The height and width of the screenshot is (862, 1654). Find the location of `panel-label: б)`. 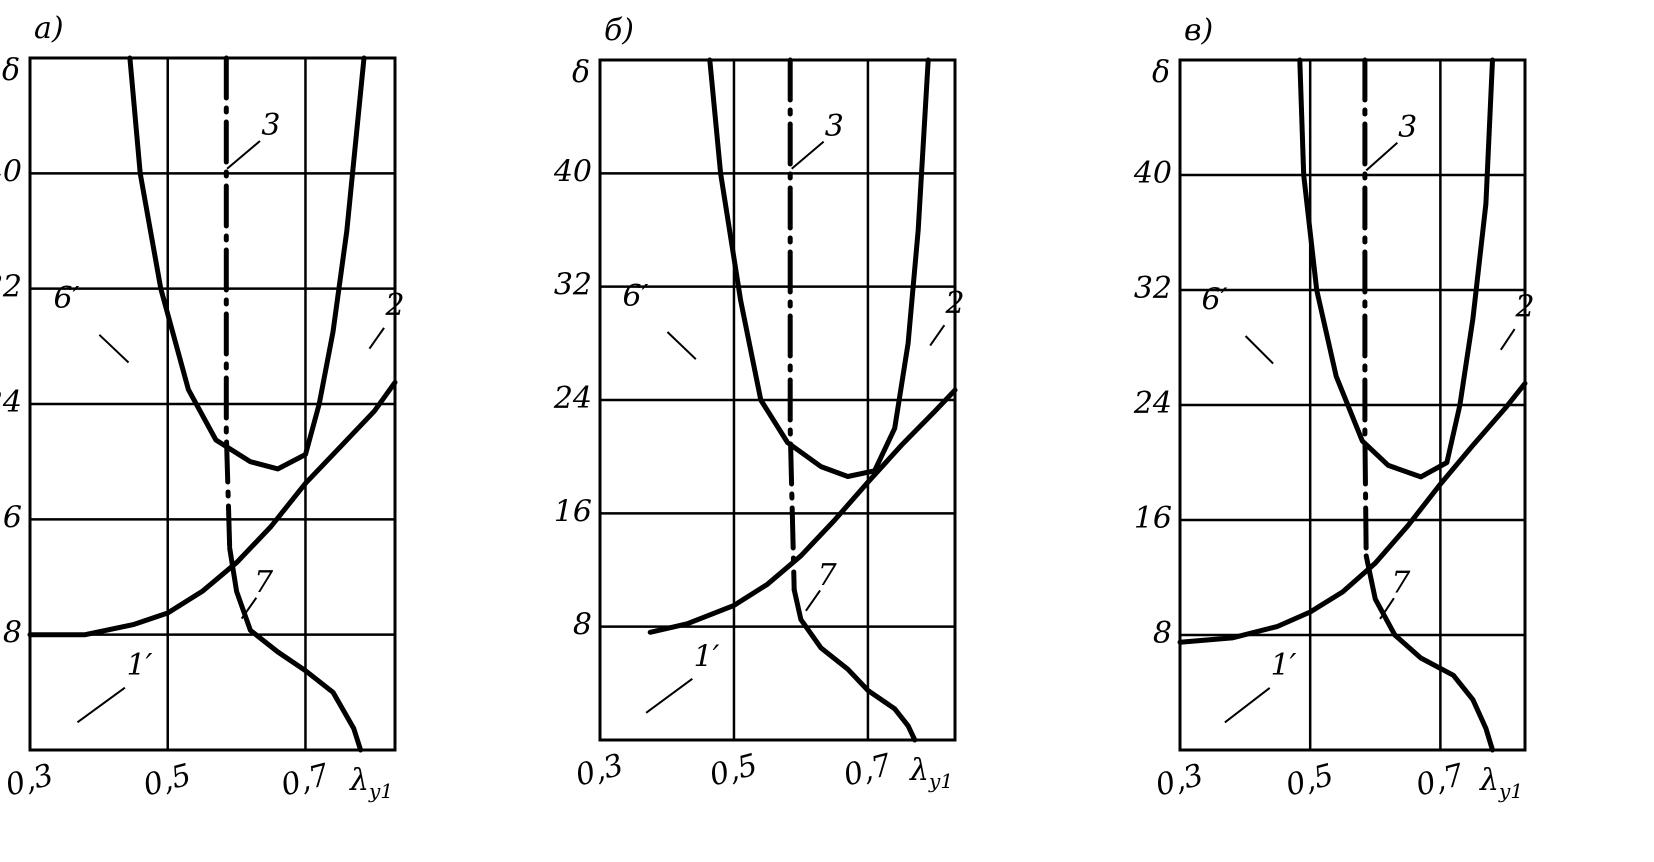

panel-label: б) is located at coordinates (619, 30).